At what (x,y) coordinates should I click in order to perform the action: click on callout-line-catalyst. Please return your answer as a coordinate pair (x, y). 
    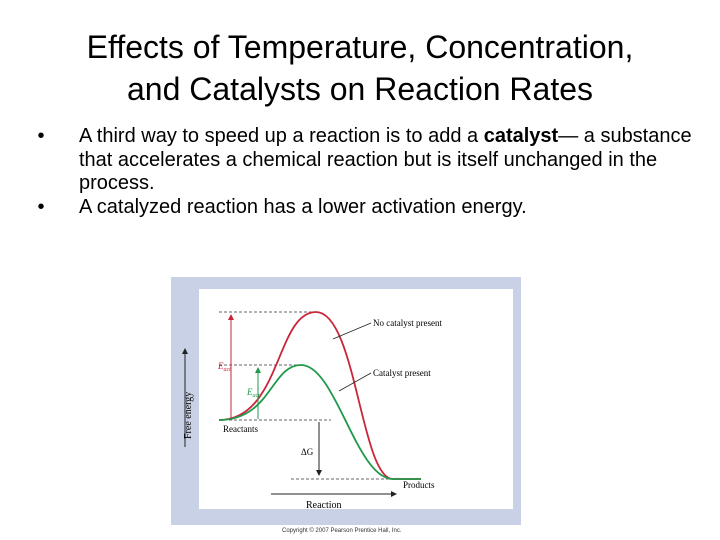
    Looking at the image, I should click on (355, 382).